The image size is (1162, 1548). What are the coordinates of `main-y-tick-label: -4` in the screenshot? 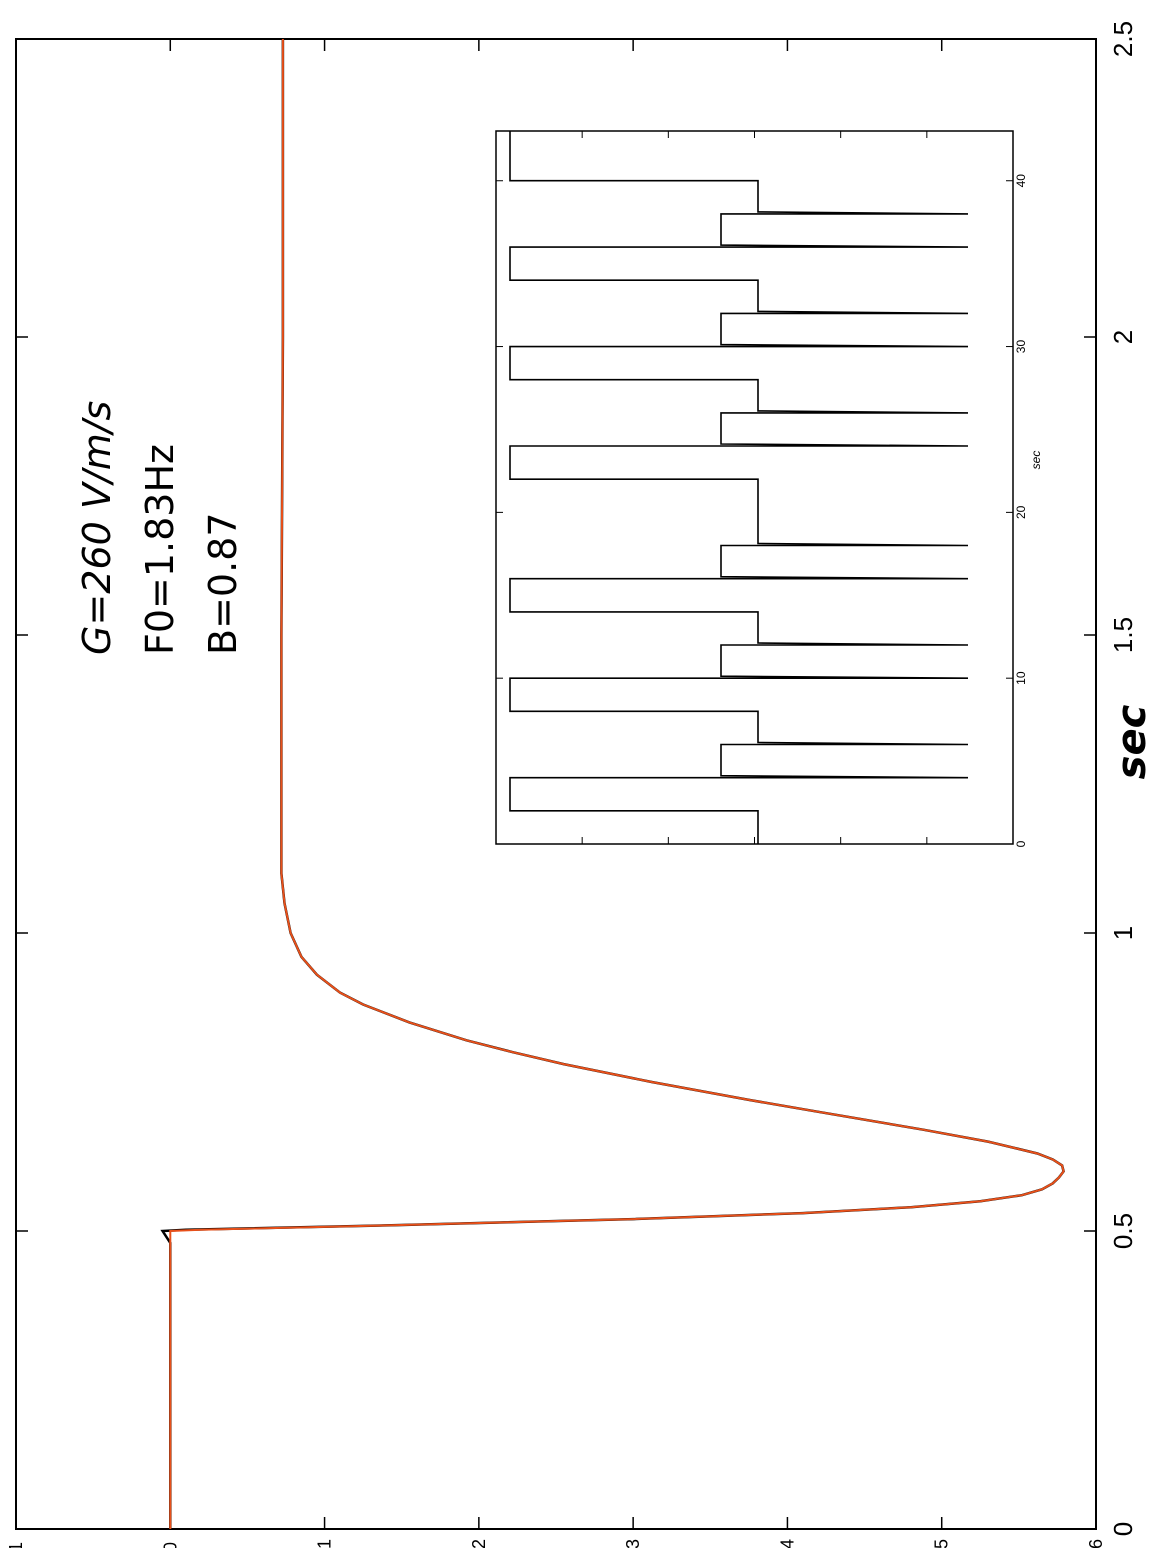 It's located at (787, 1543).